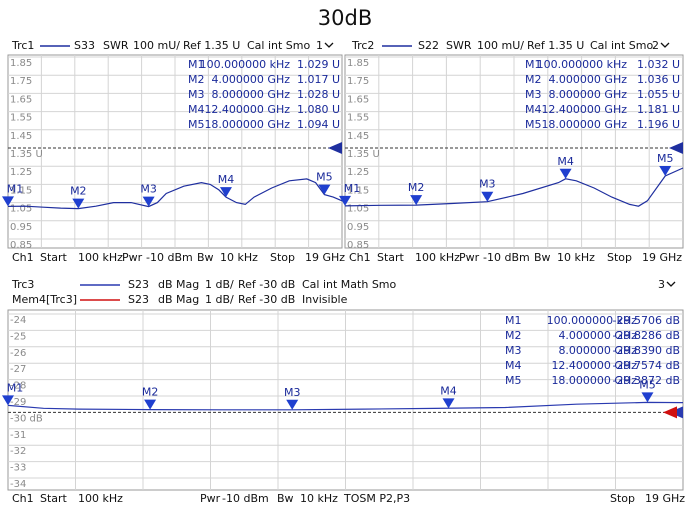  What do you see at coordinates (358, 209) in the screenshot?
I see `y-tick-label: 1.05` at bounding box center [358, 209].